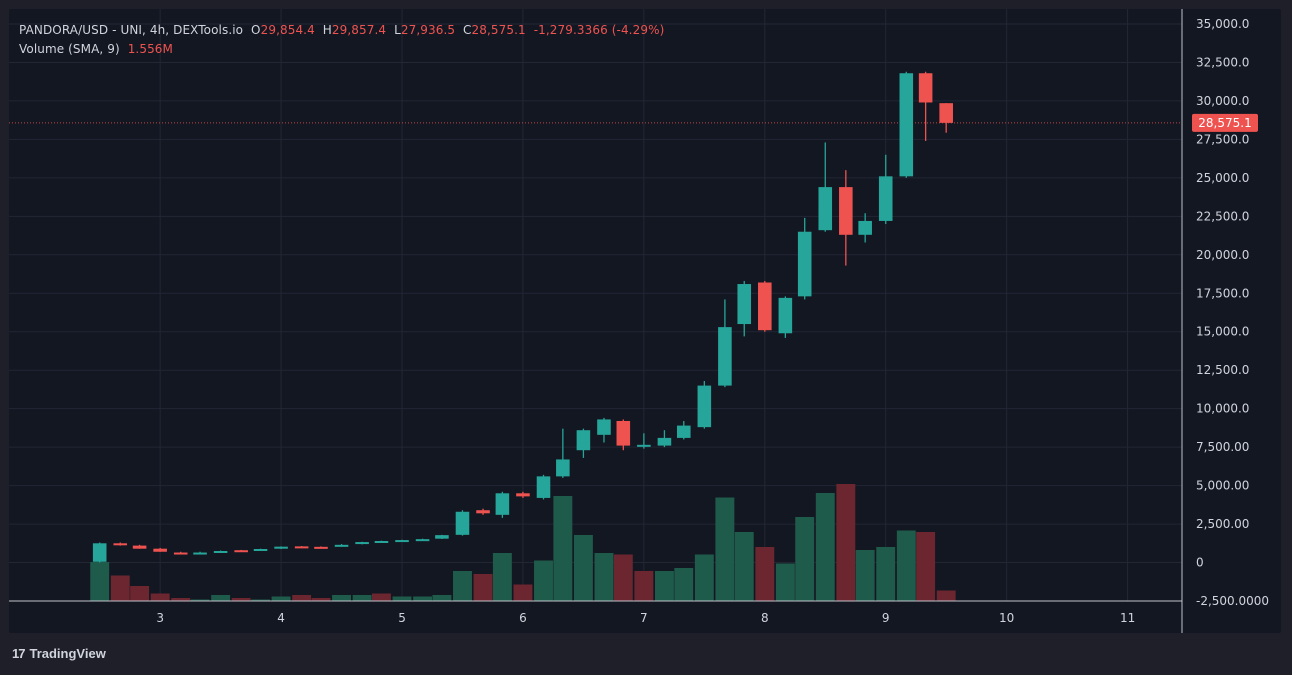 The height and width of the screenshot is (675, 1292). Describe the element at coordinates (1222, 370) in the screenshot. I see `price-tick-label: 12,500.0` at that location.